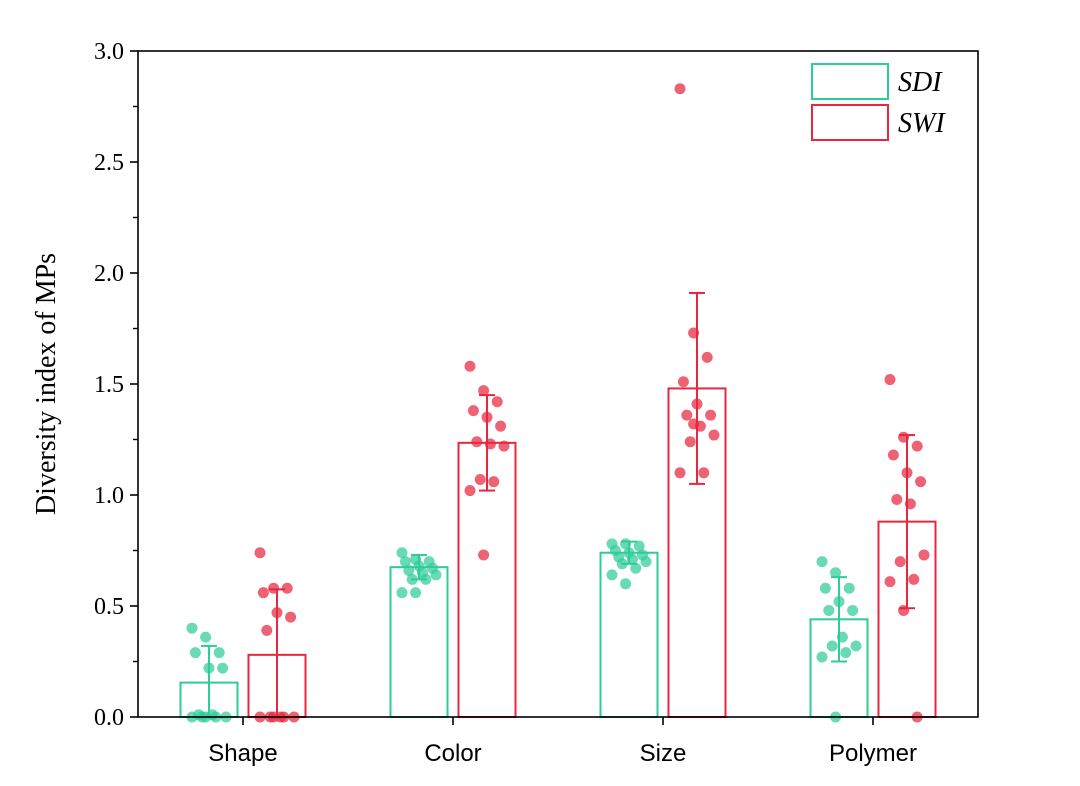  Describe the element at coordinates (562, 753) in the screenshot. I see `x-tick-labels: Shape Color Size Polymer` at that location.